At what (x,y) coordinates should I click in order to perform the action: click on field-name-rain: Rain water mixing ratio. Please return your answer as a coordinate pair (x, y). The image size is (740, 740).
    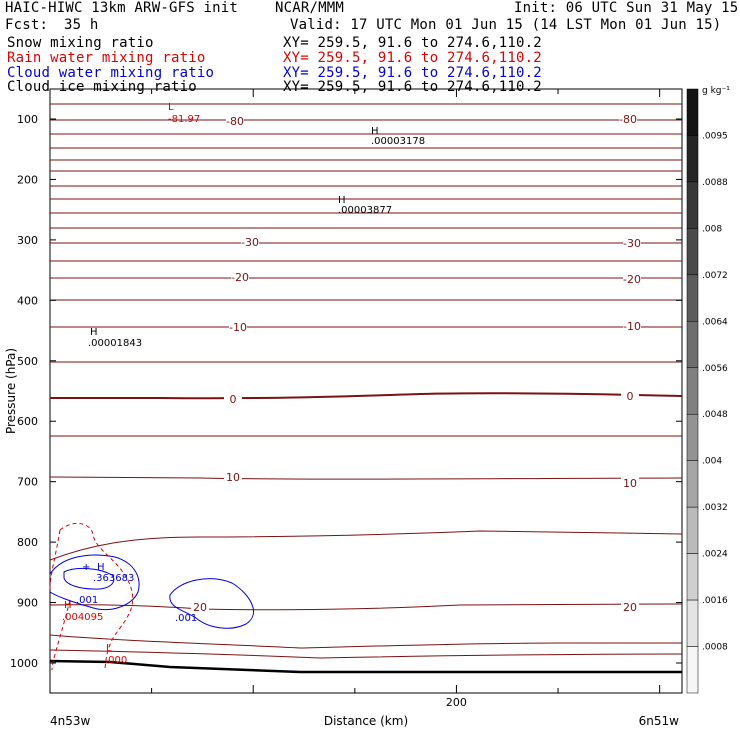
    Looking at the image, I should click on (106, 58).